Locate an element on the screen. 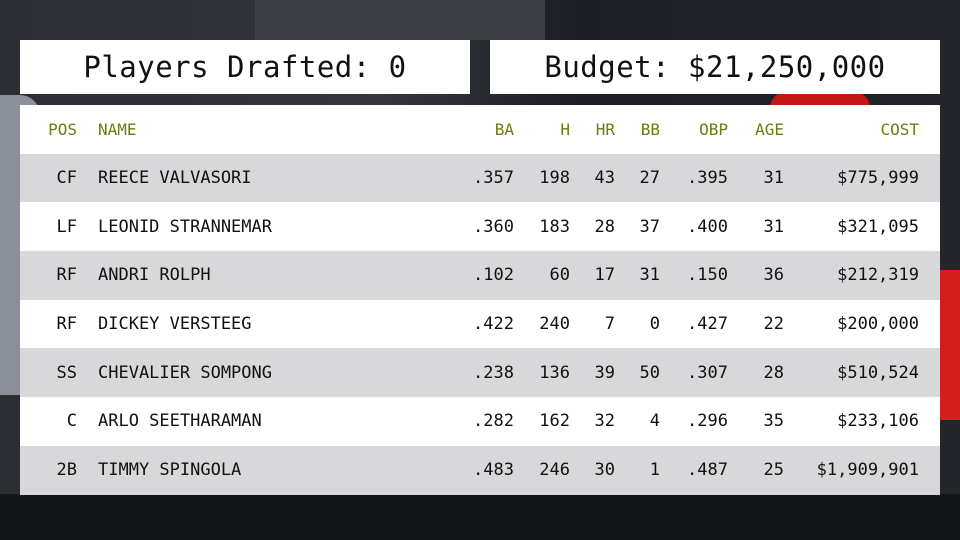 Image resolution: width=960 pixels, height=540 pixels. cell-h: 136 is located at coordinates (554, 372).